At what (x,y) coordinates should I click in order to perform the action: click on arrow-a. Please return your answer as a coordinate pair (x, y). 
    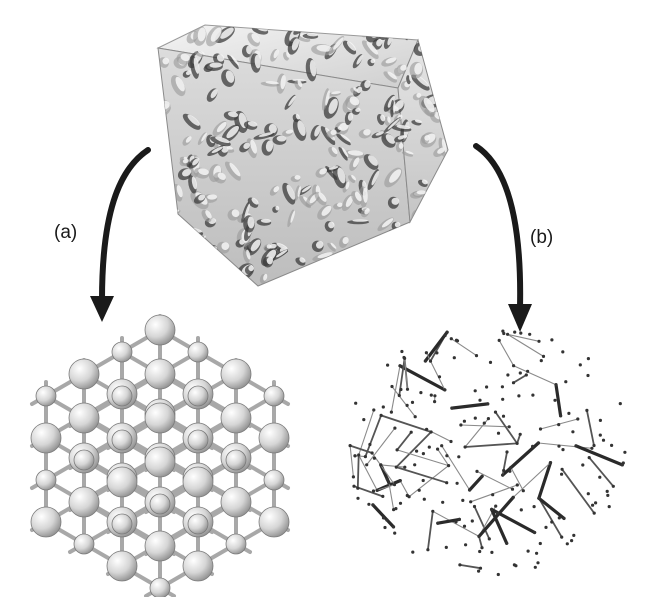
    Looking at the image, I should click on (120, 234).